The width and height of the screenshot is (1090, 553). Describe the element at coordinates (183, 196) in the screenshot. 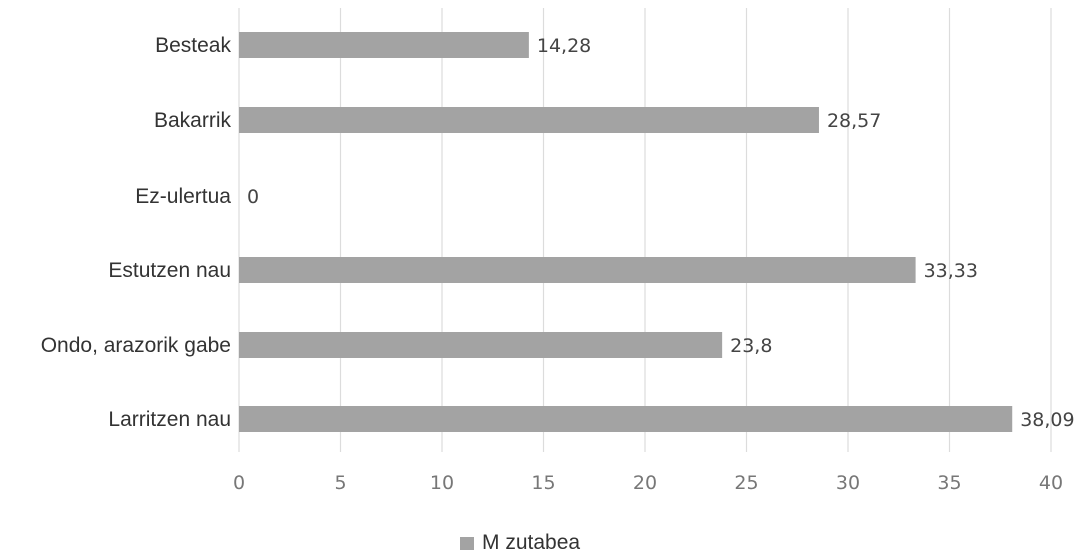

I see `category-label: Ez-ulertua` at that location.